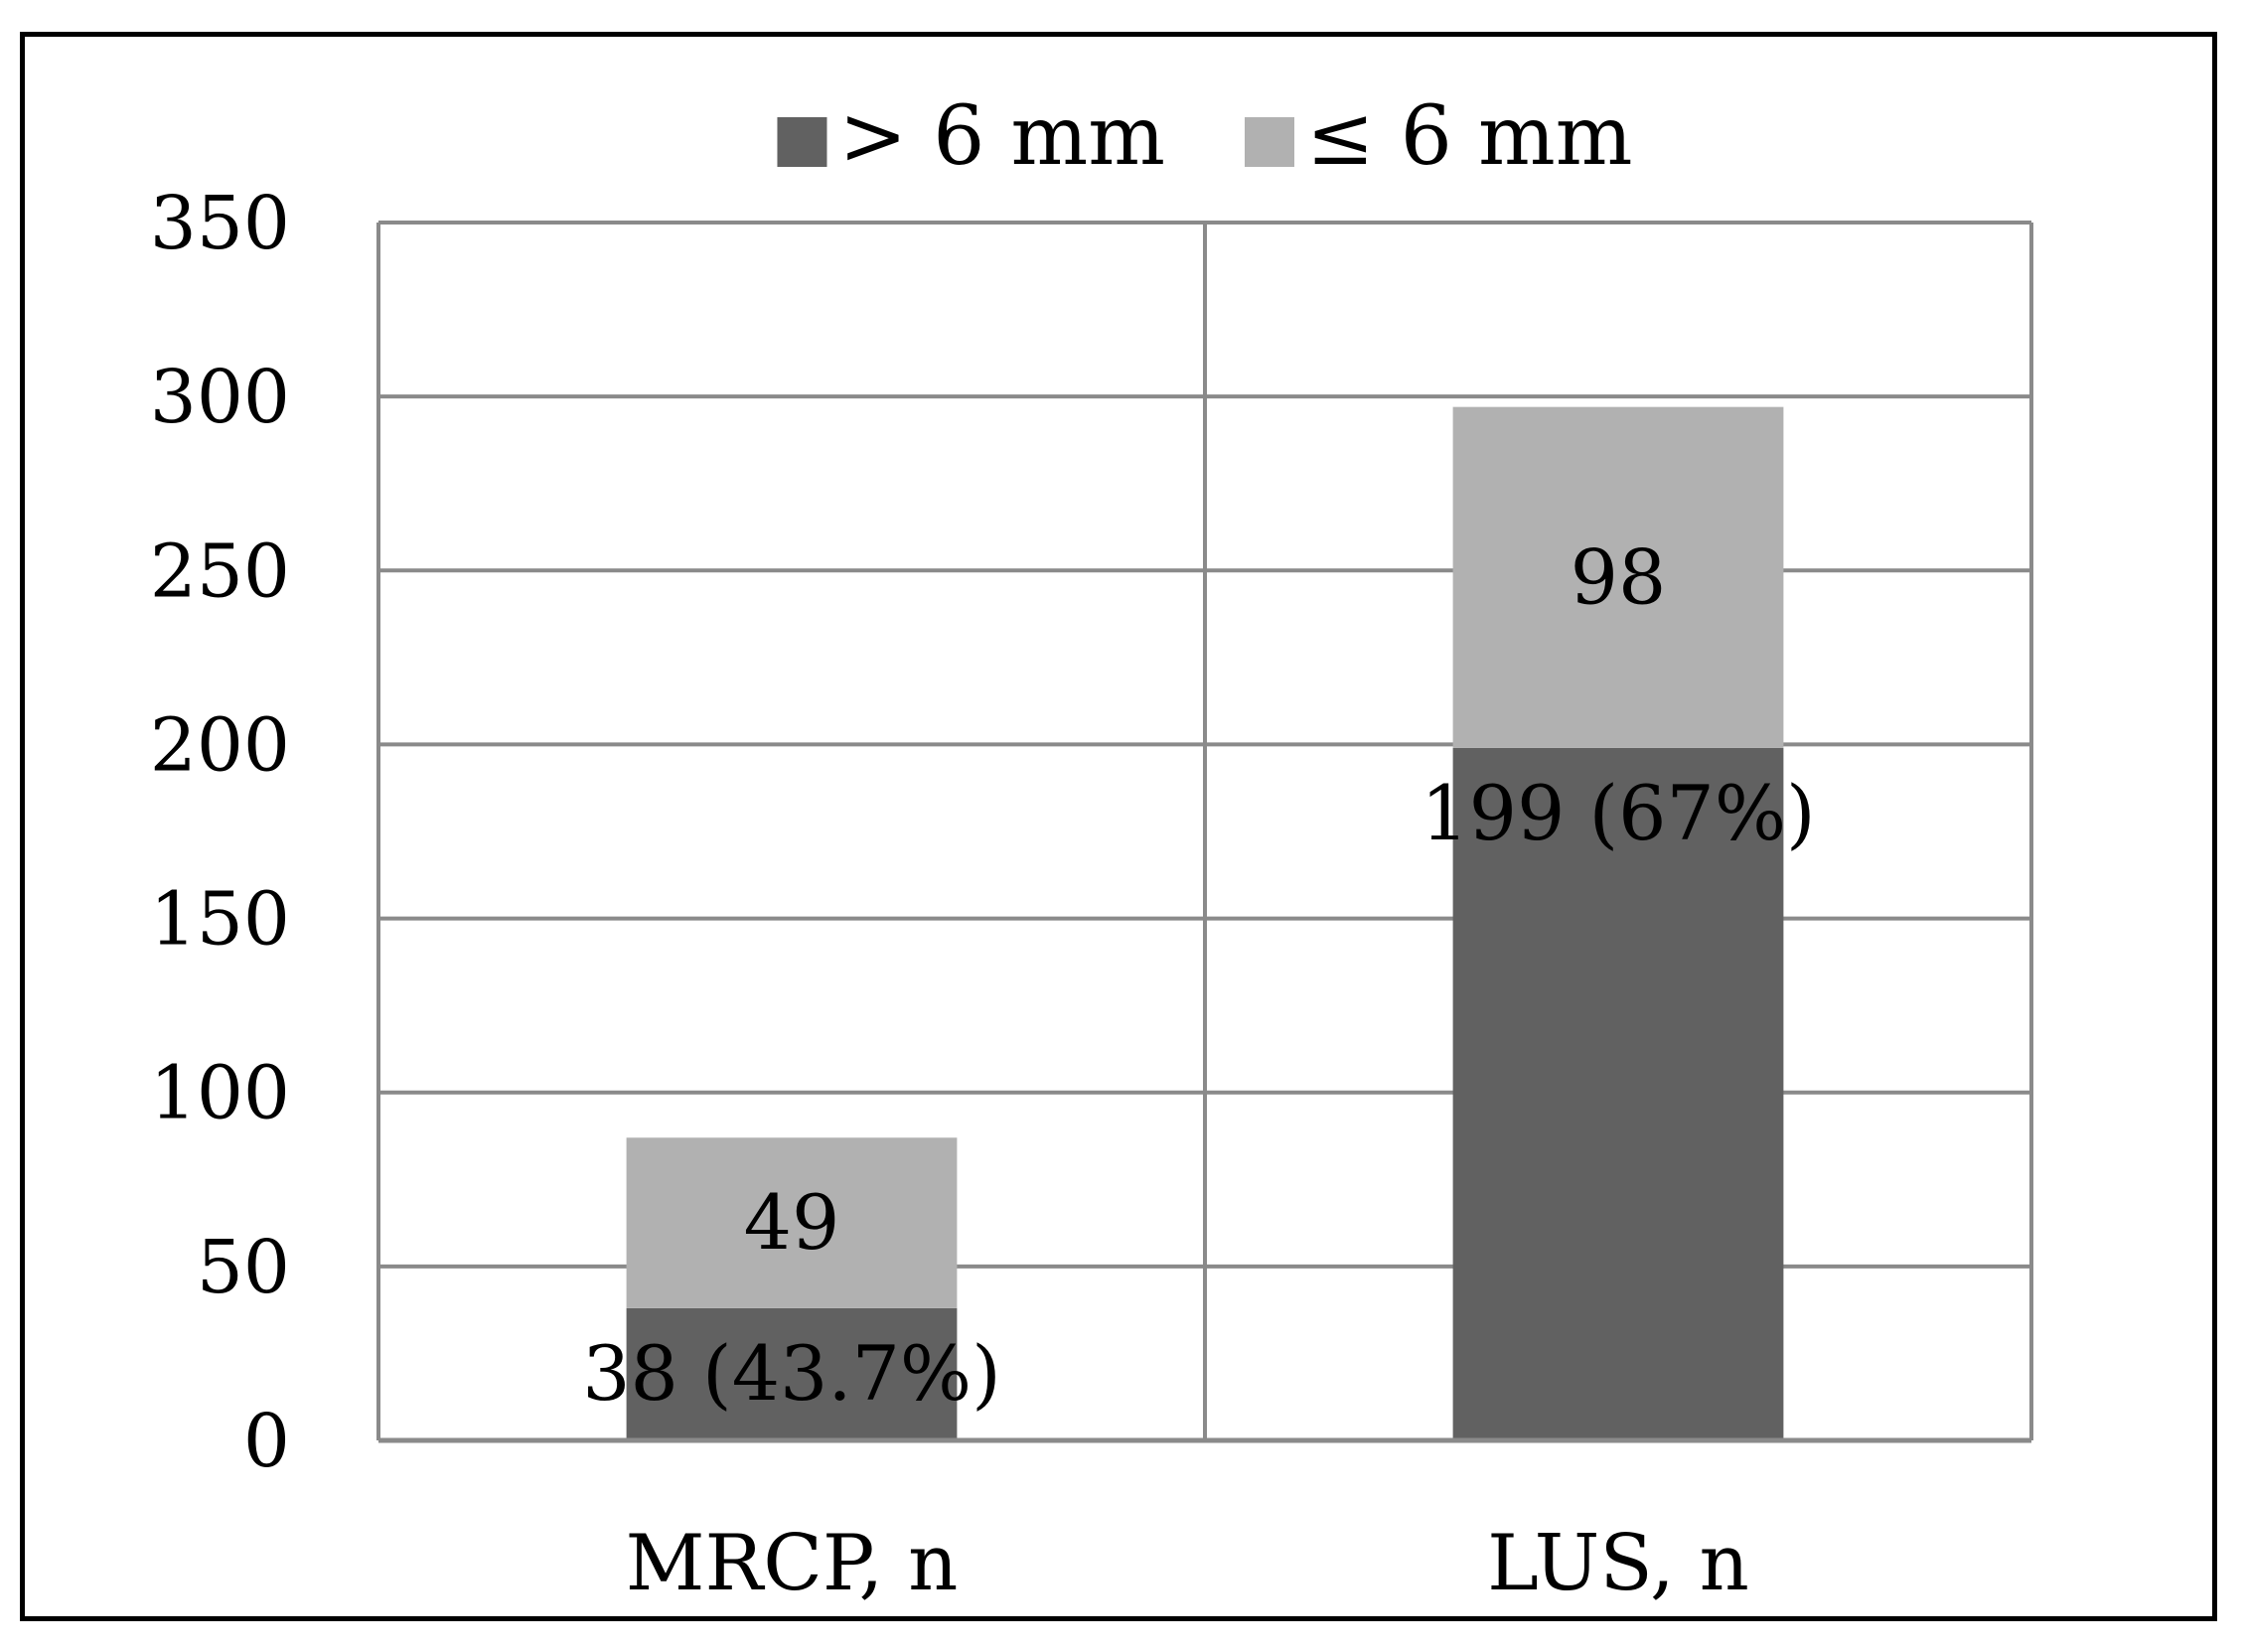  What do you see at coordinates (793, 1563) in the screenshot?
I see `x-tick-label: MRCP, n` at bounding box center [793, 1563].